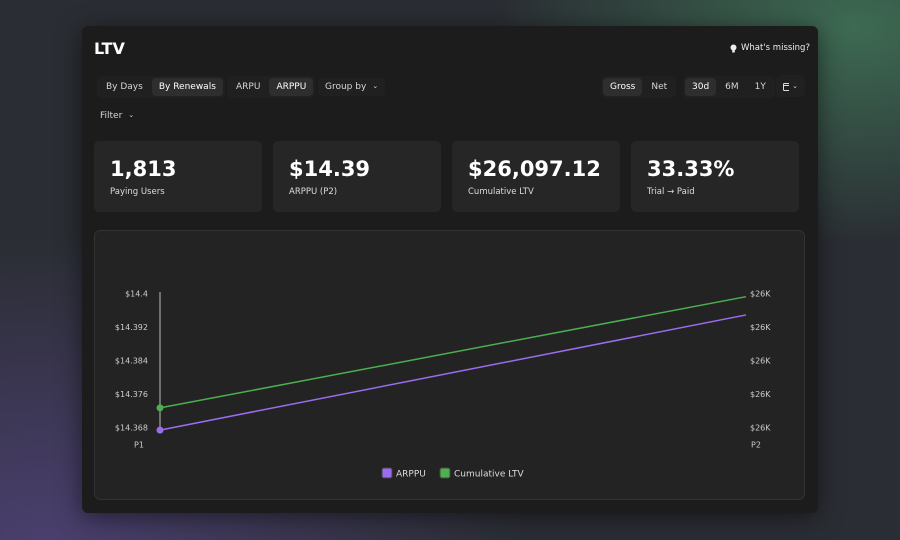 The height and width of the screenshot is (540, 900). Describe the element at coordinates (136, 294) in the screenshot. I see `y-tick-label: $14.4` at that location.